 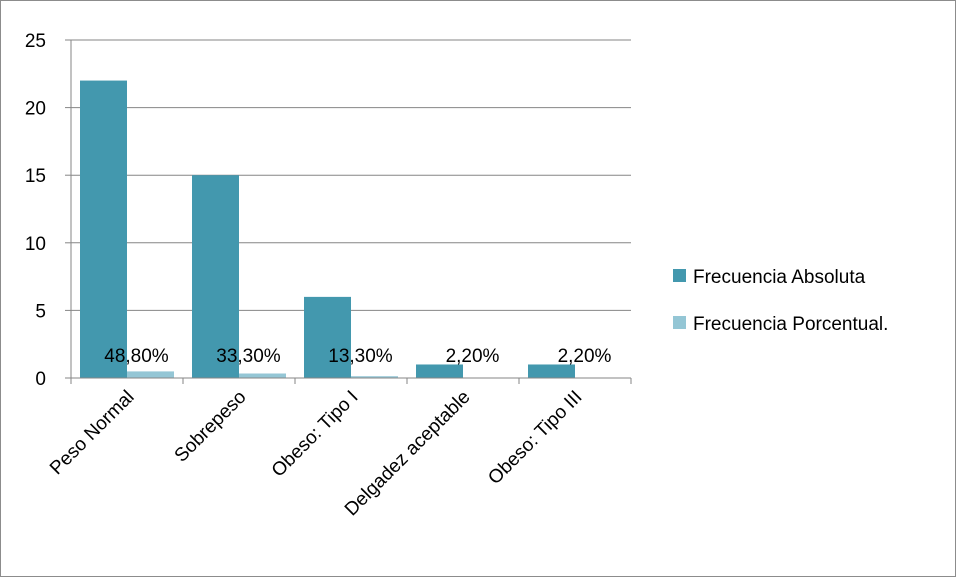 What do you see at coordinates (211, 427) in the screenshot?
I see `category-label-1: Sobrepeso` at bounding box center [211, 427].